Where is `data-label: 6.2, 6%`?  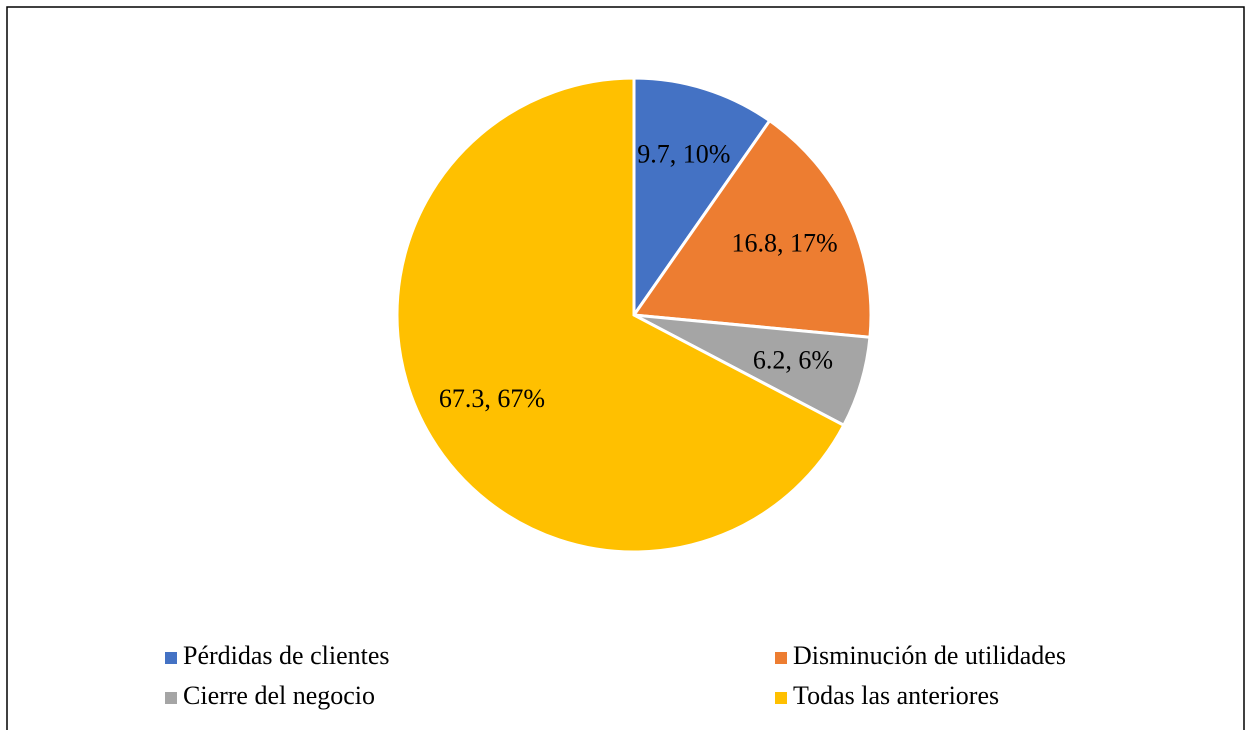 data-label: 6.2, 6% is located at coordinates (793, 359).